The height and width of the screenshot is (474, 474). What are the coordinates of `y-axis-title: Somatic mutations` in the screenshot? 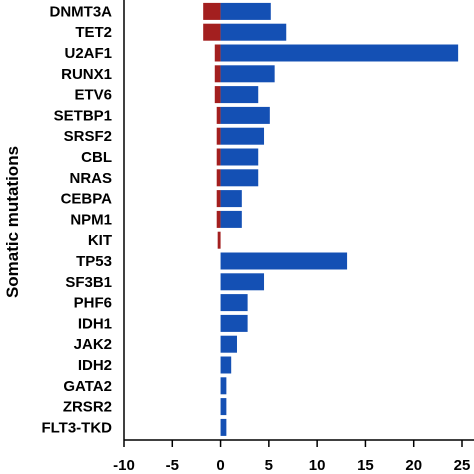 It's located at (12, 222).